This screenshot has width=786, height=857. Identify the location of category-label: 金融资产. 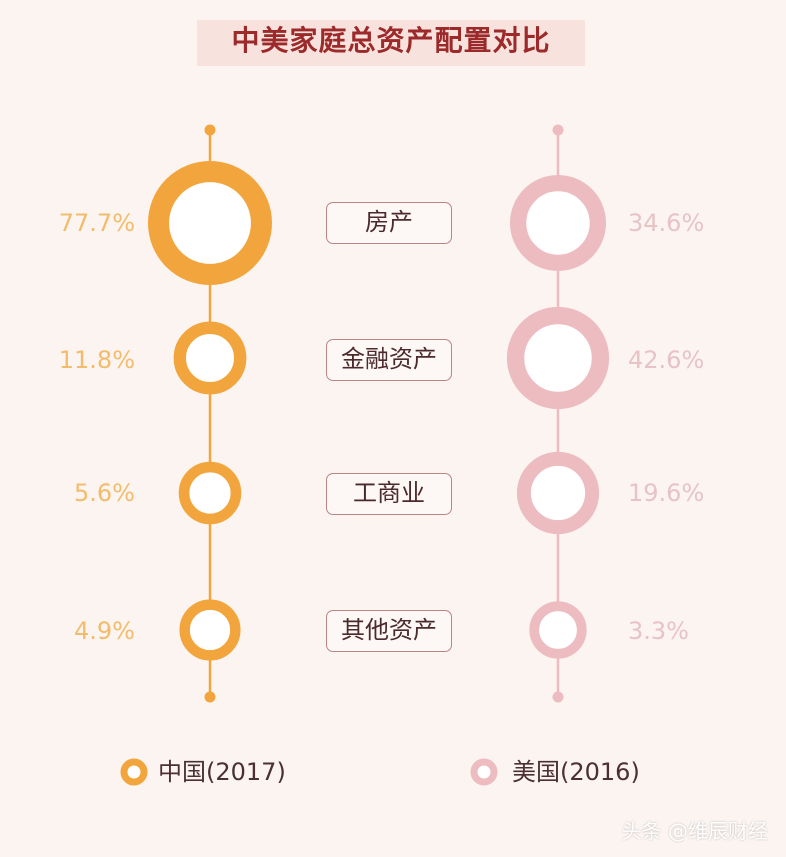
(389, 360).